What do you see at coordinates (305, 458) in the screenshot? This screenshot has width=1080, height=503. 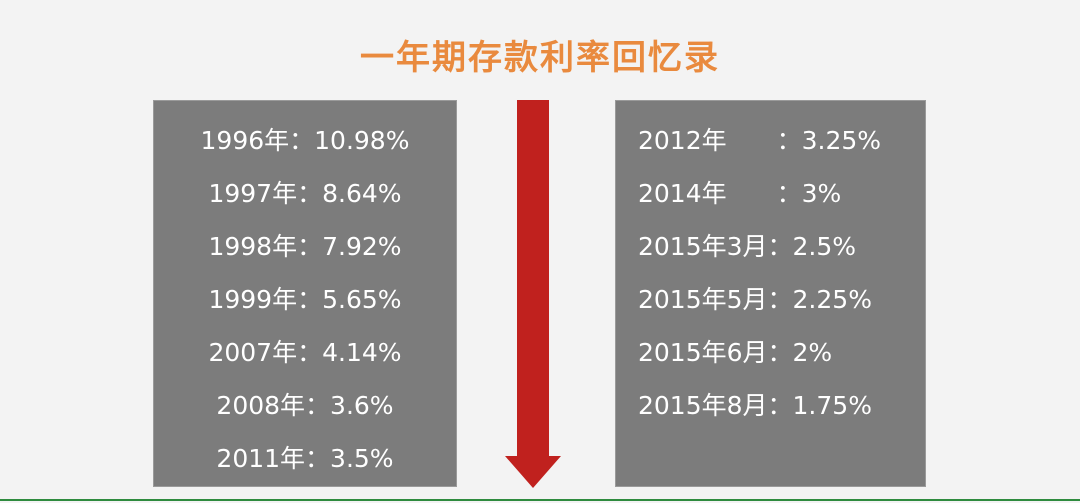 I see `rate-item: 2011年：3.5%` at bounding box center [305, 458].